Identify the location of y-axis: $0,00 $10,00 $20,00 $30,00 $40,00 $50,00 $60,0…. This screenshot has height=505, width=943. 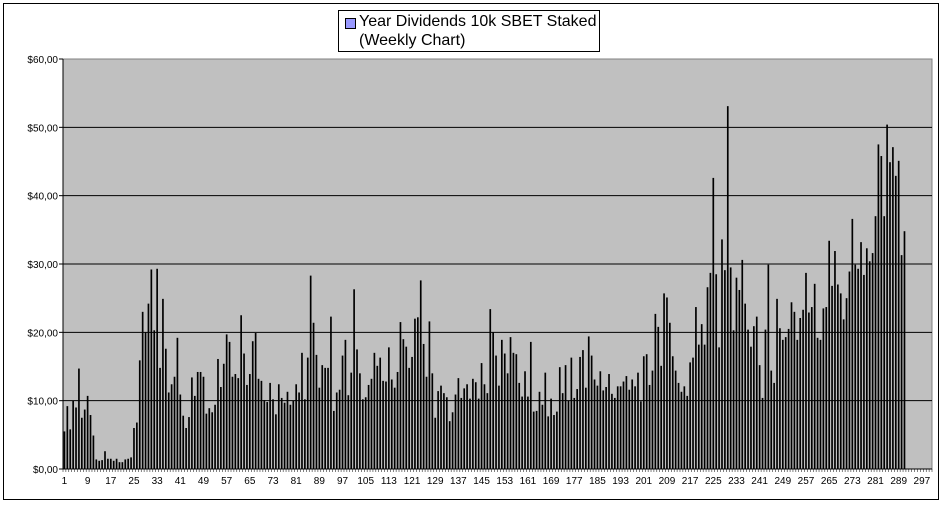
(45, 265).